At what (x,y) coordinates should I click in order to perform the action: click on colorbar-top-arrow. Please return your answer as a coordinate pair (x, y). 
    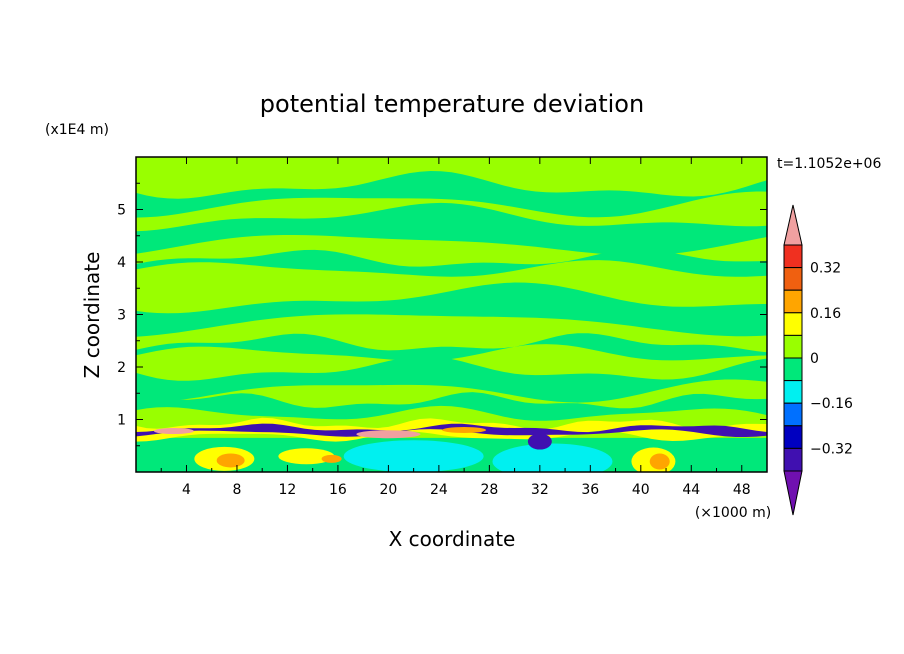
    Looking at the image, I should click on (793, 225).